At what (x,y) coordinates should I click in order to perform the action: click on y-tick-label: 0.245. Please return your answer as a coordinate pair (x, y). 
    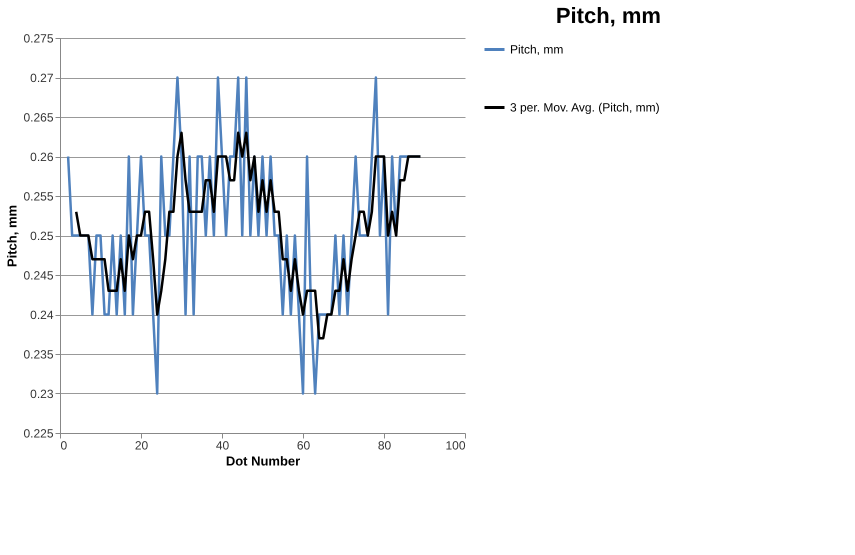
    Looking at the image, I should click on (38, 275).